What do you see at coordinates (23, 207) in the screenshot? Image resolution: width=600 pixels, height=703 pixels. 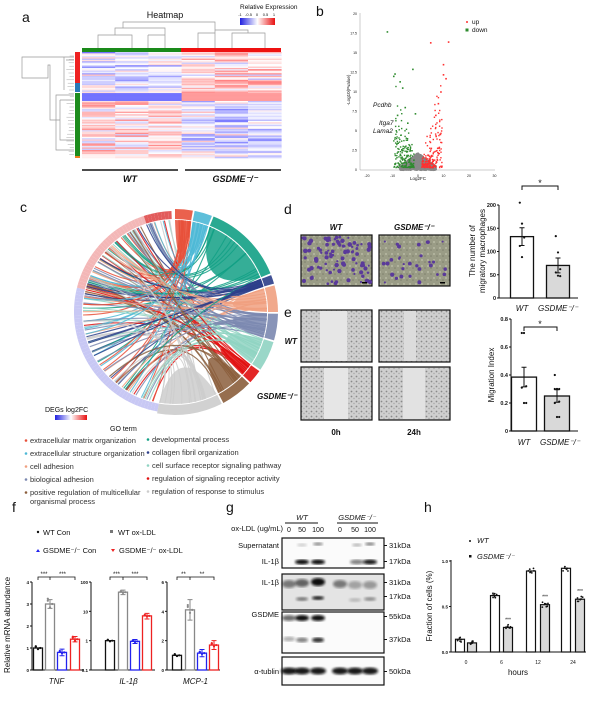 I see `panel-label-c: c` at bounding box center [23, 207].